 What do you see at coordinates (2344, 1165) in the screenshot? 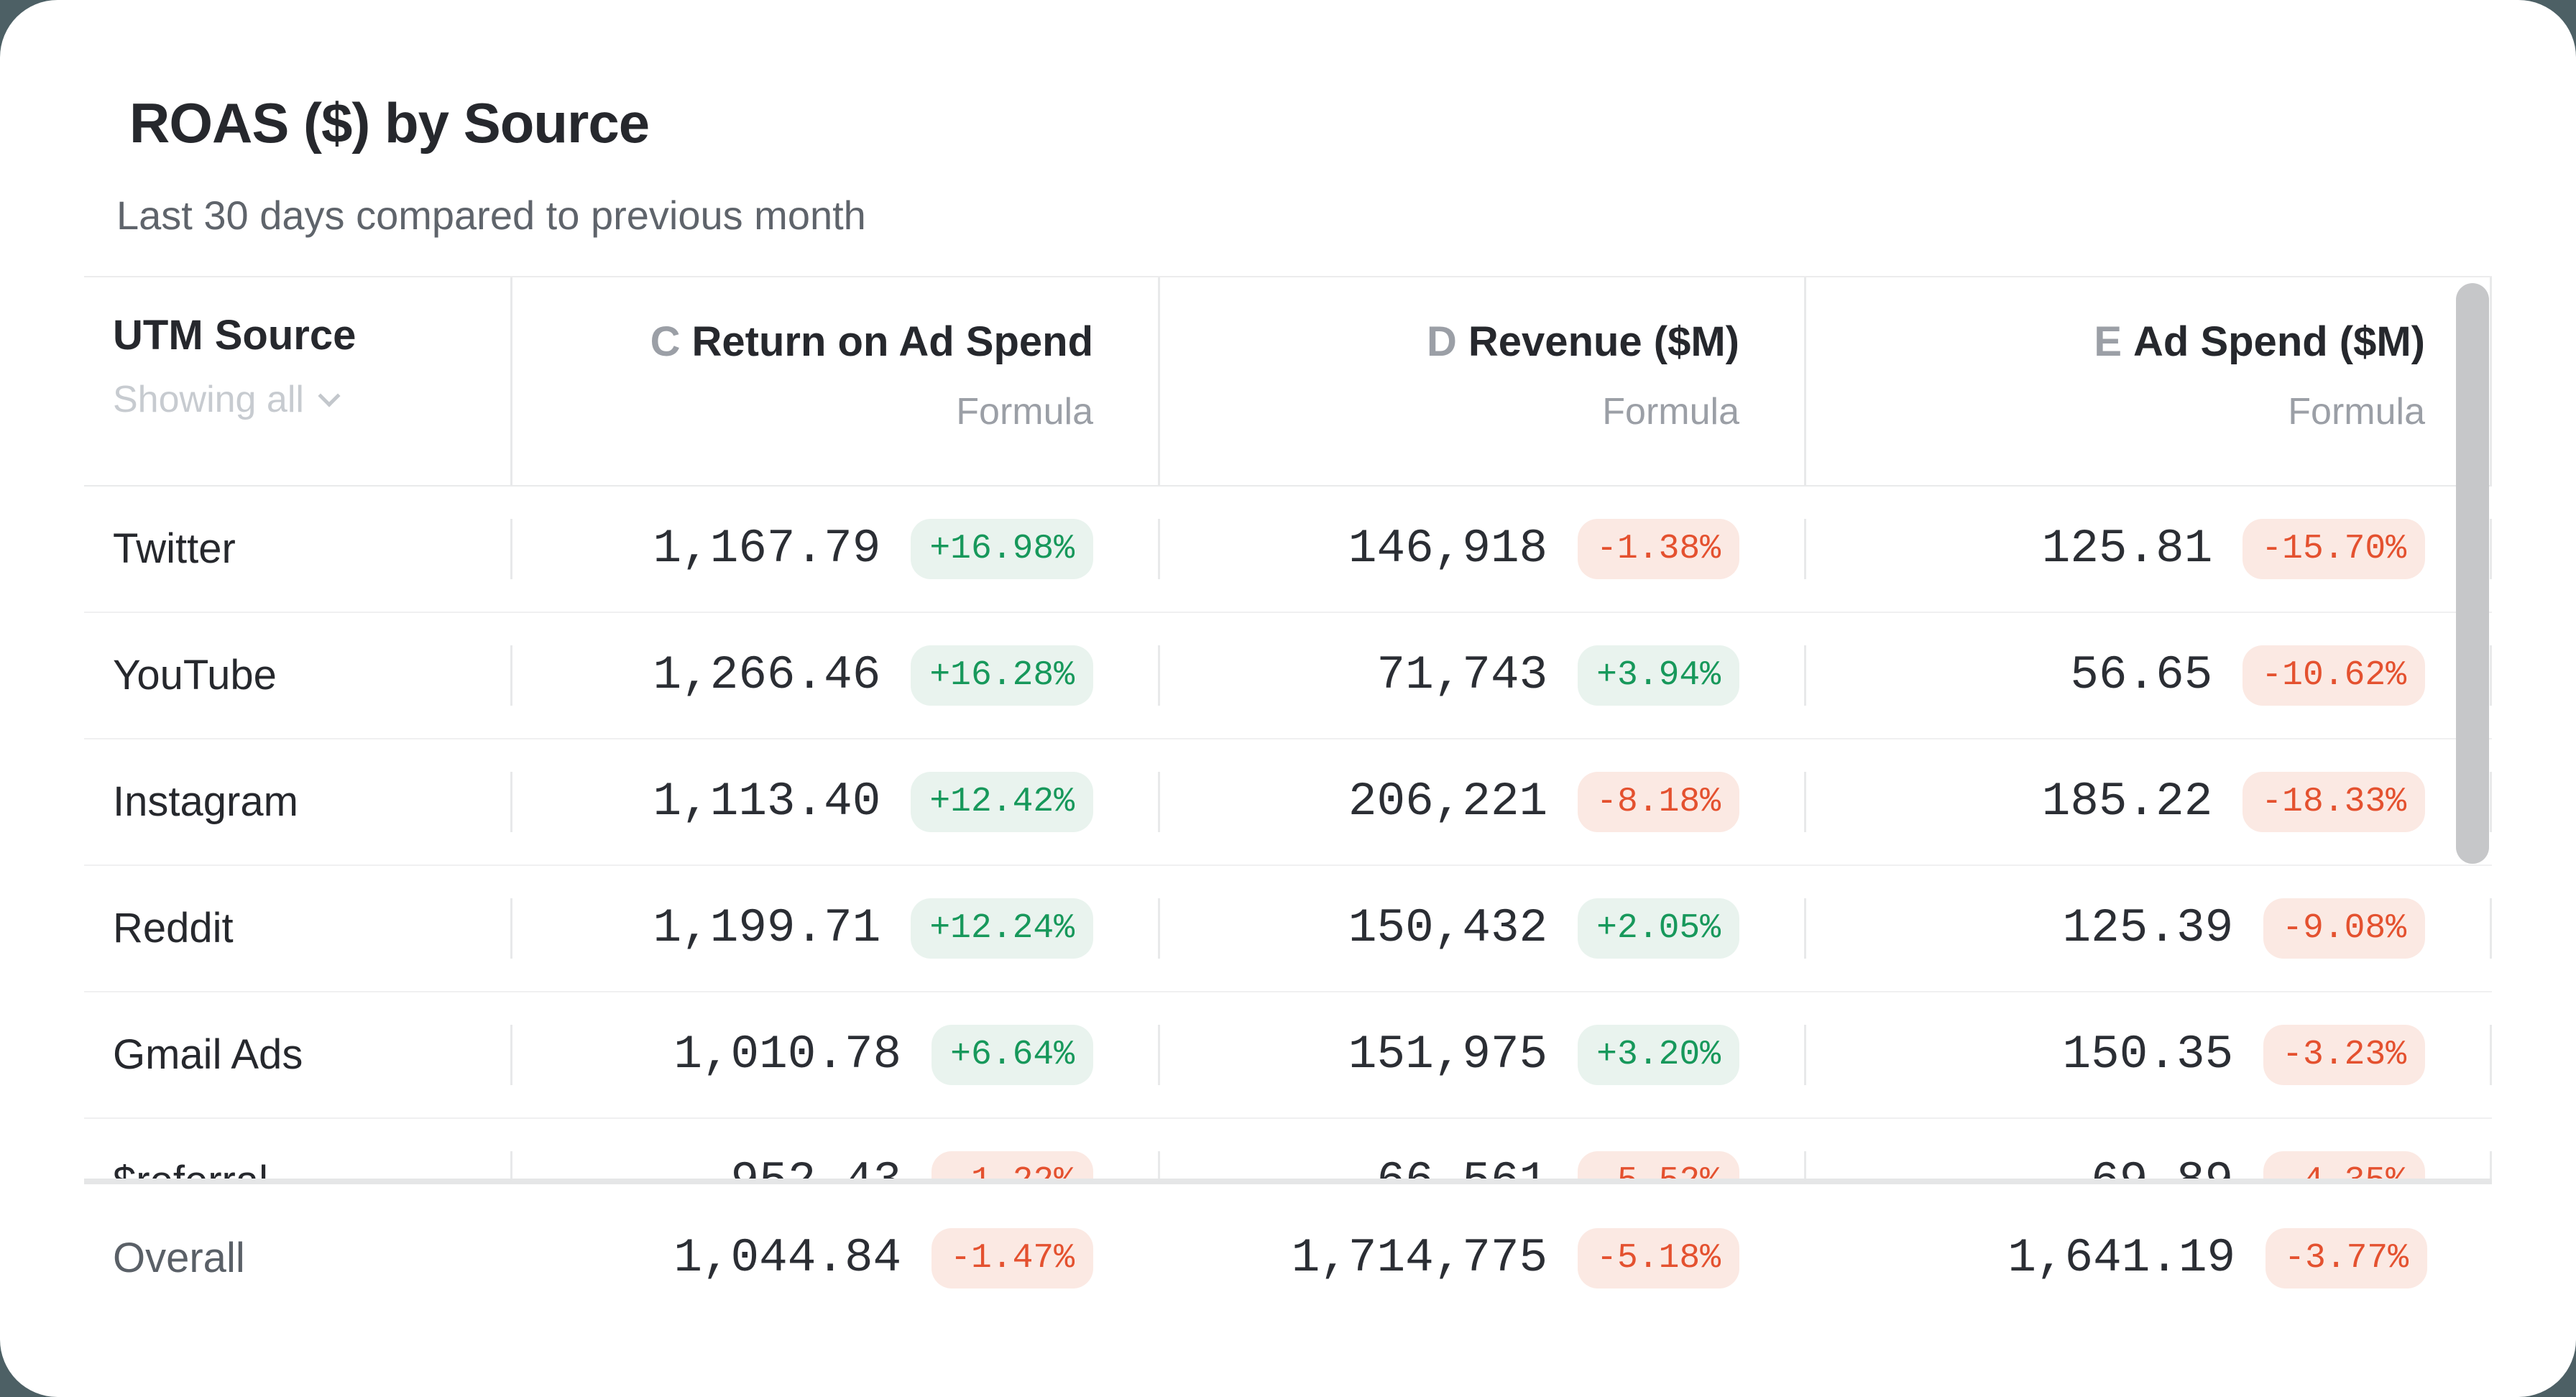
I see `delta-badge: -4.35%` at bounding box center [2344, 1165].